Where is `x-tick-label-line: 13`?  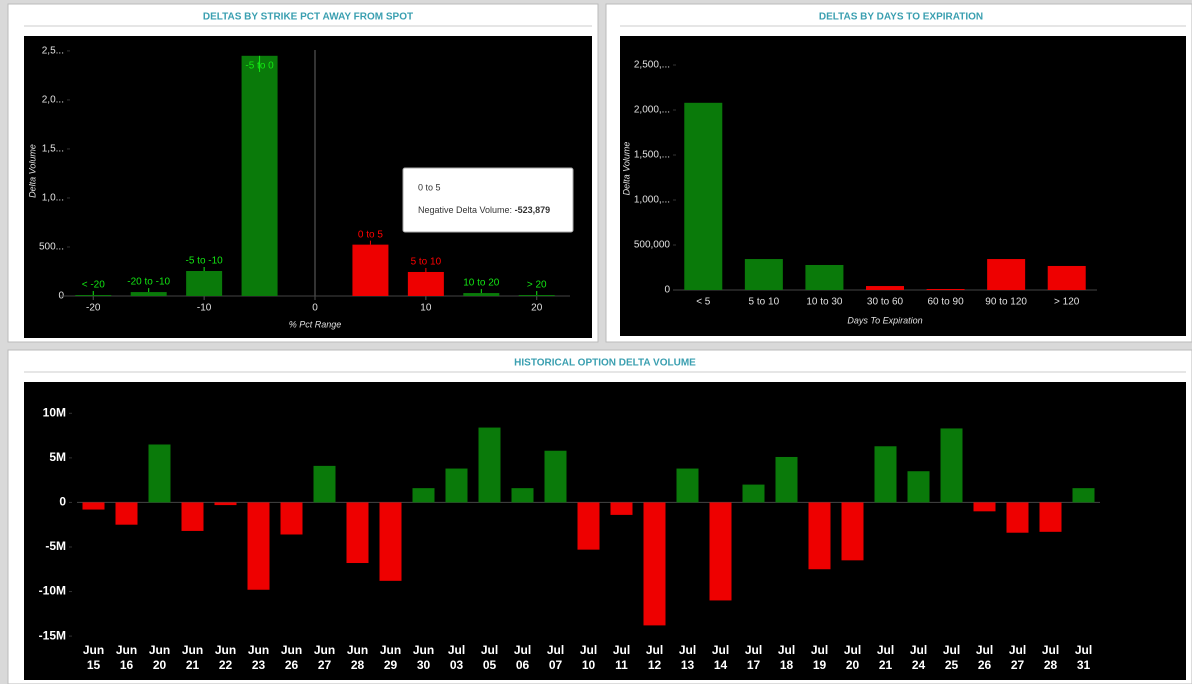
x-tick-label-line: 13 is located at coordinates (688, 665).